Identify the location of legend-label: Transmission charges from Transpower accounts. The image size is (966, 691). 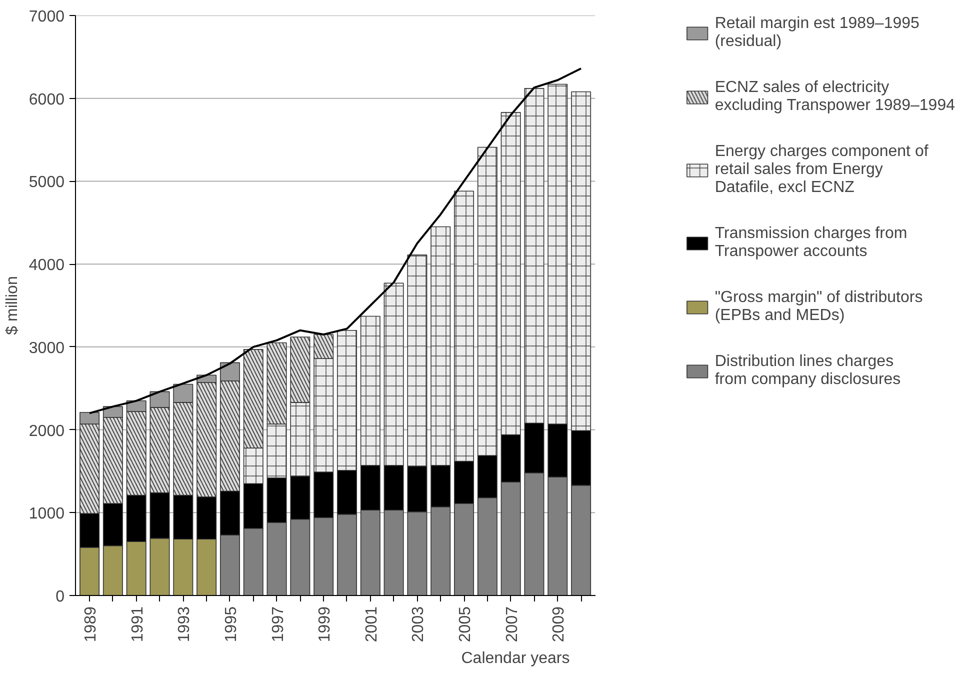
(811, 243).